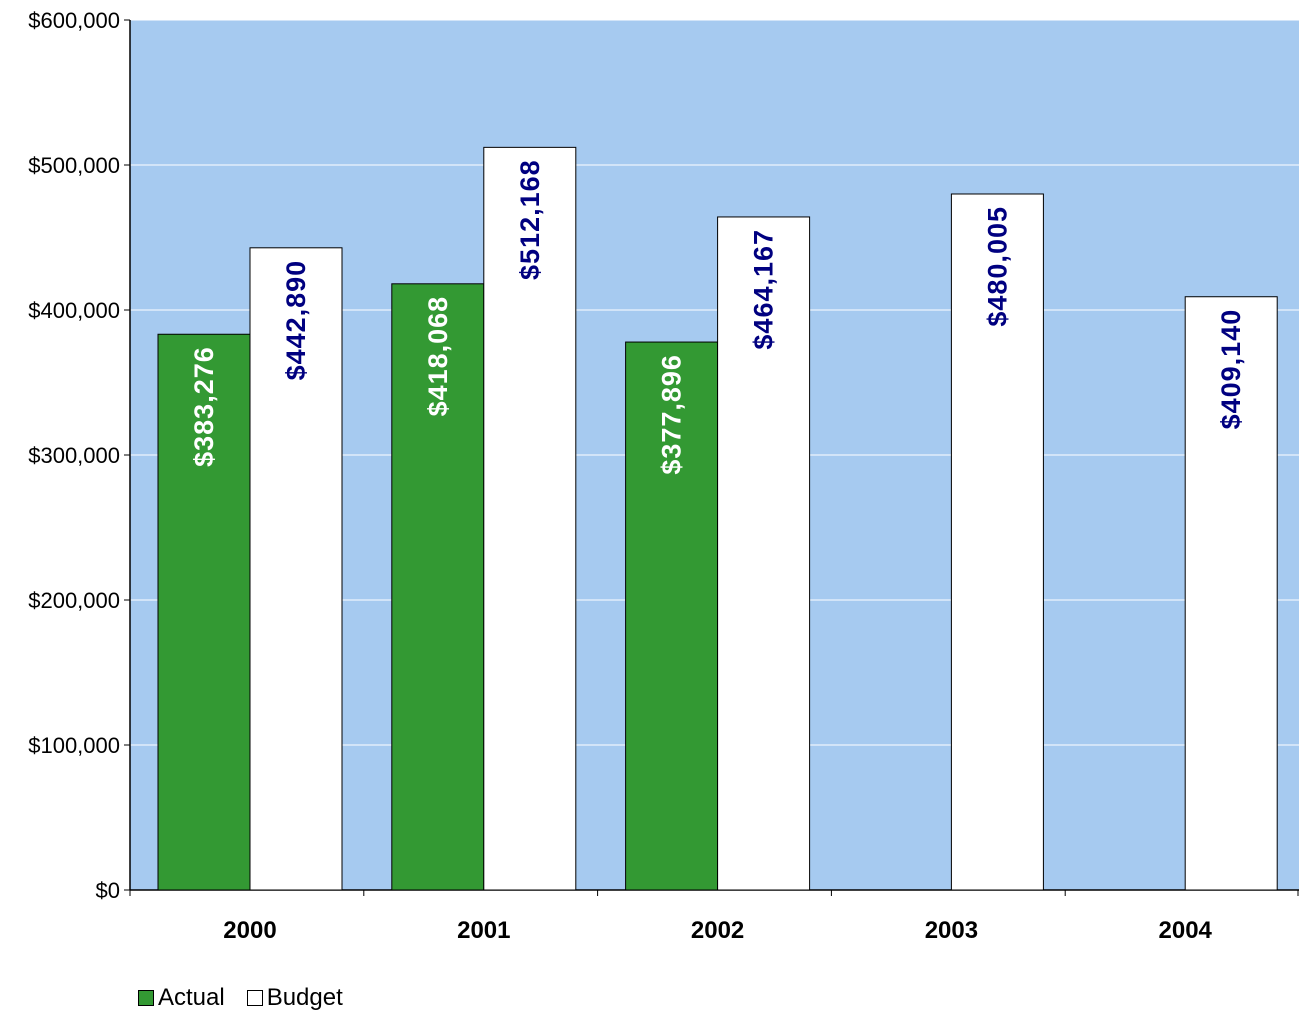 The height and width of the screenshot is (1014, 1299). I want to click on x-tick-label: 2000, so click(249, 930).